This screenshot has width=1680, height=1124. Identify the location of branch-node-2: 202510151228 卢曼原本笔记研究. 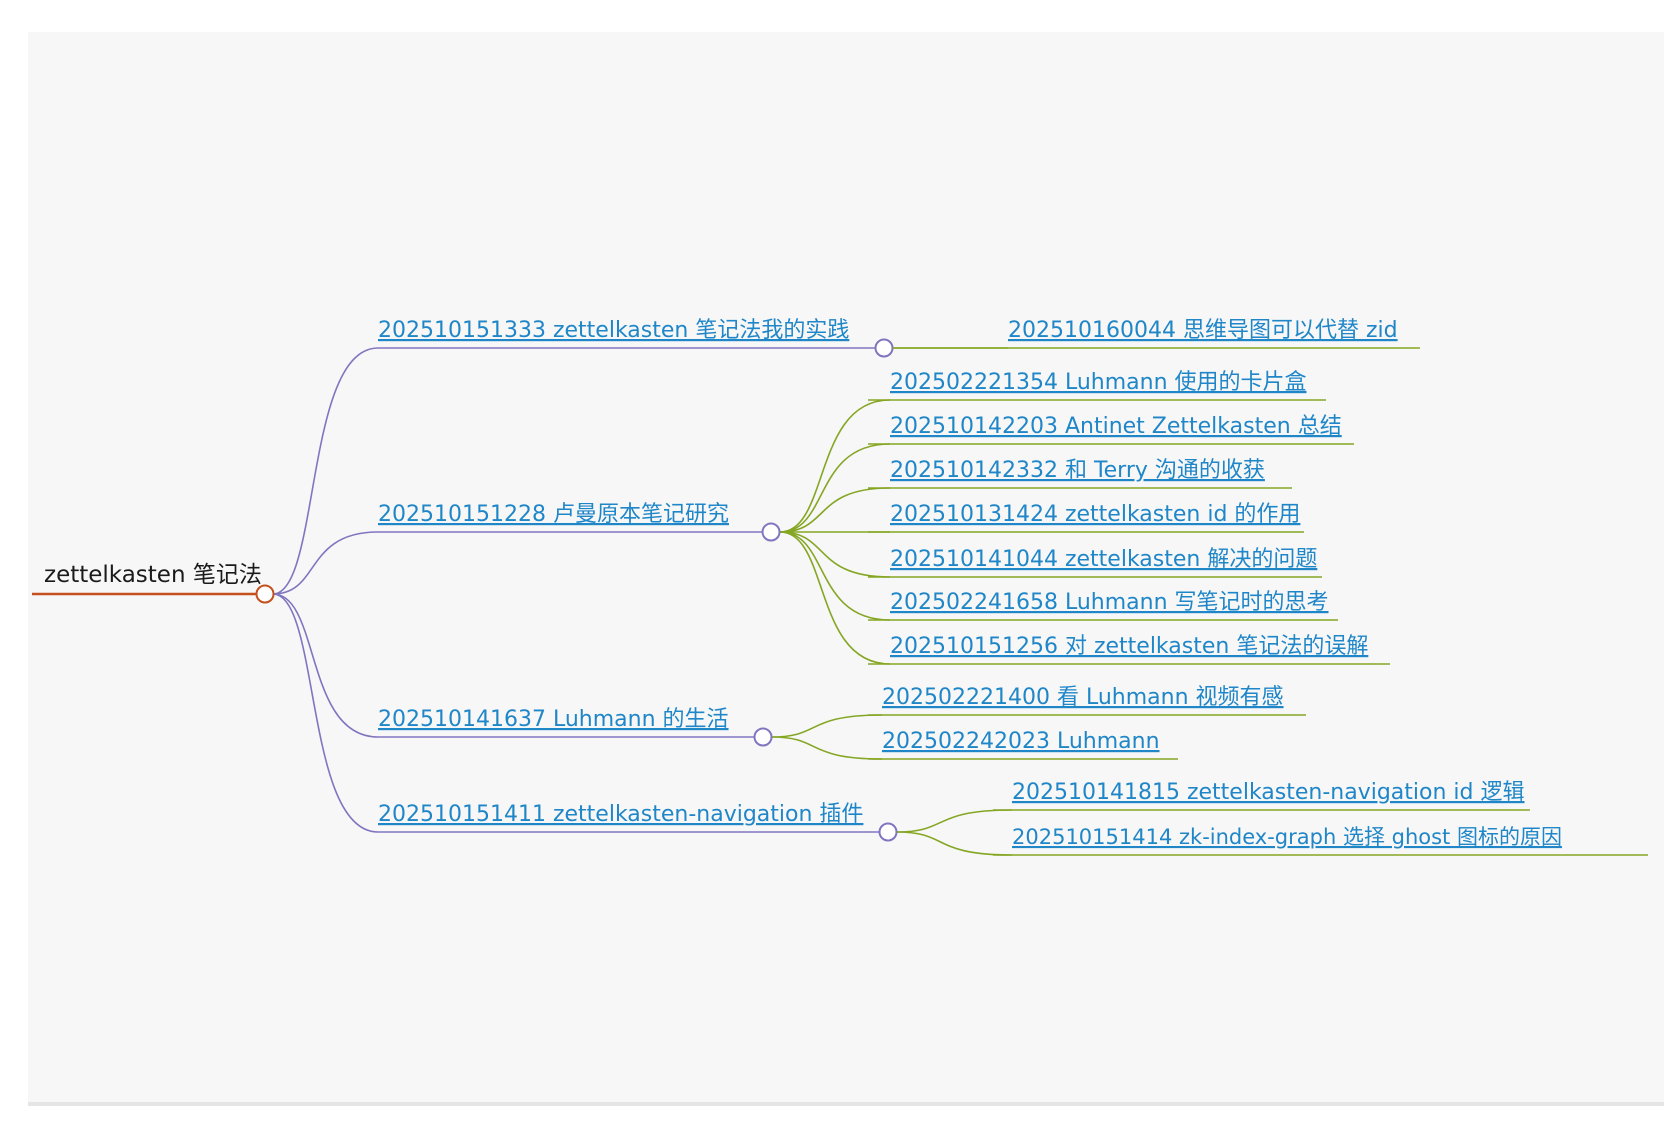
(579, 522).